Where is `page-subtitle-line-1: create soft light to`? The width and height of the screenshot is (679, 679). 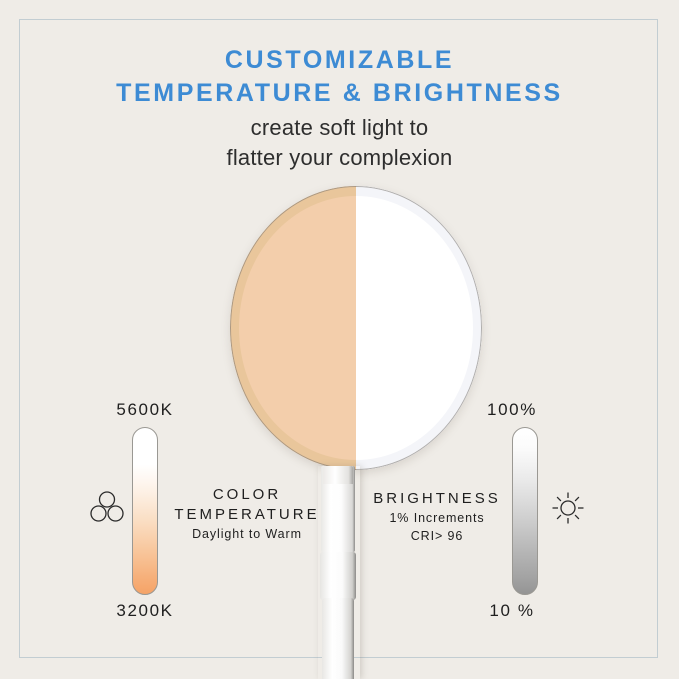 page-subtitle-line-1: create soft light to is located at coordinates (339, 127).